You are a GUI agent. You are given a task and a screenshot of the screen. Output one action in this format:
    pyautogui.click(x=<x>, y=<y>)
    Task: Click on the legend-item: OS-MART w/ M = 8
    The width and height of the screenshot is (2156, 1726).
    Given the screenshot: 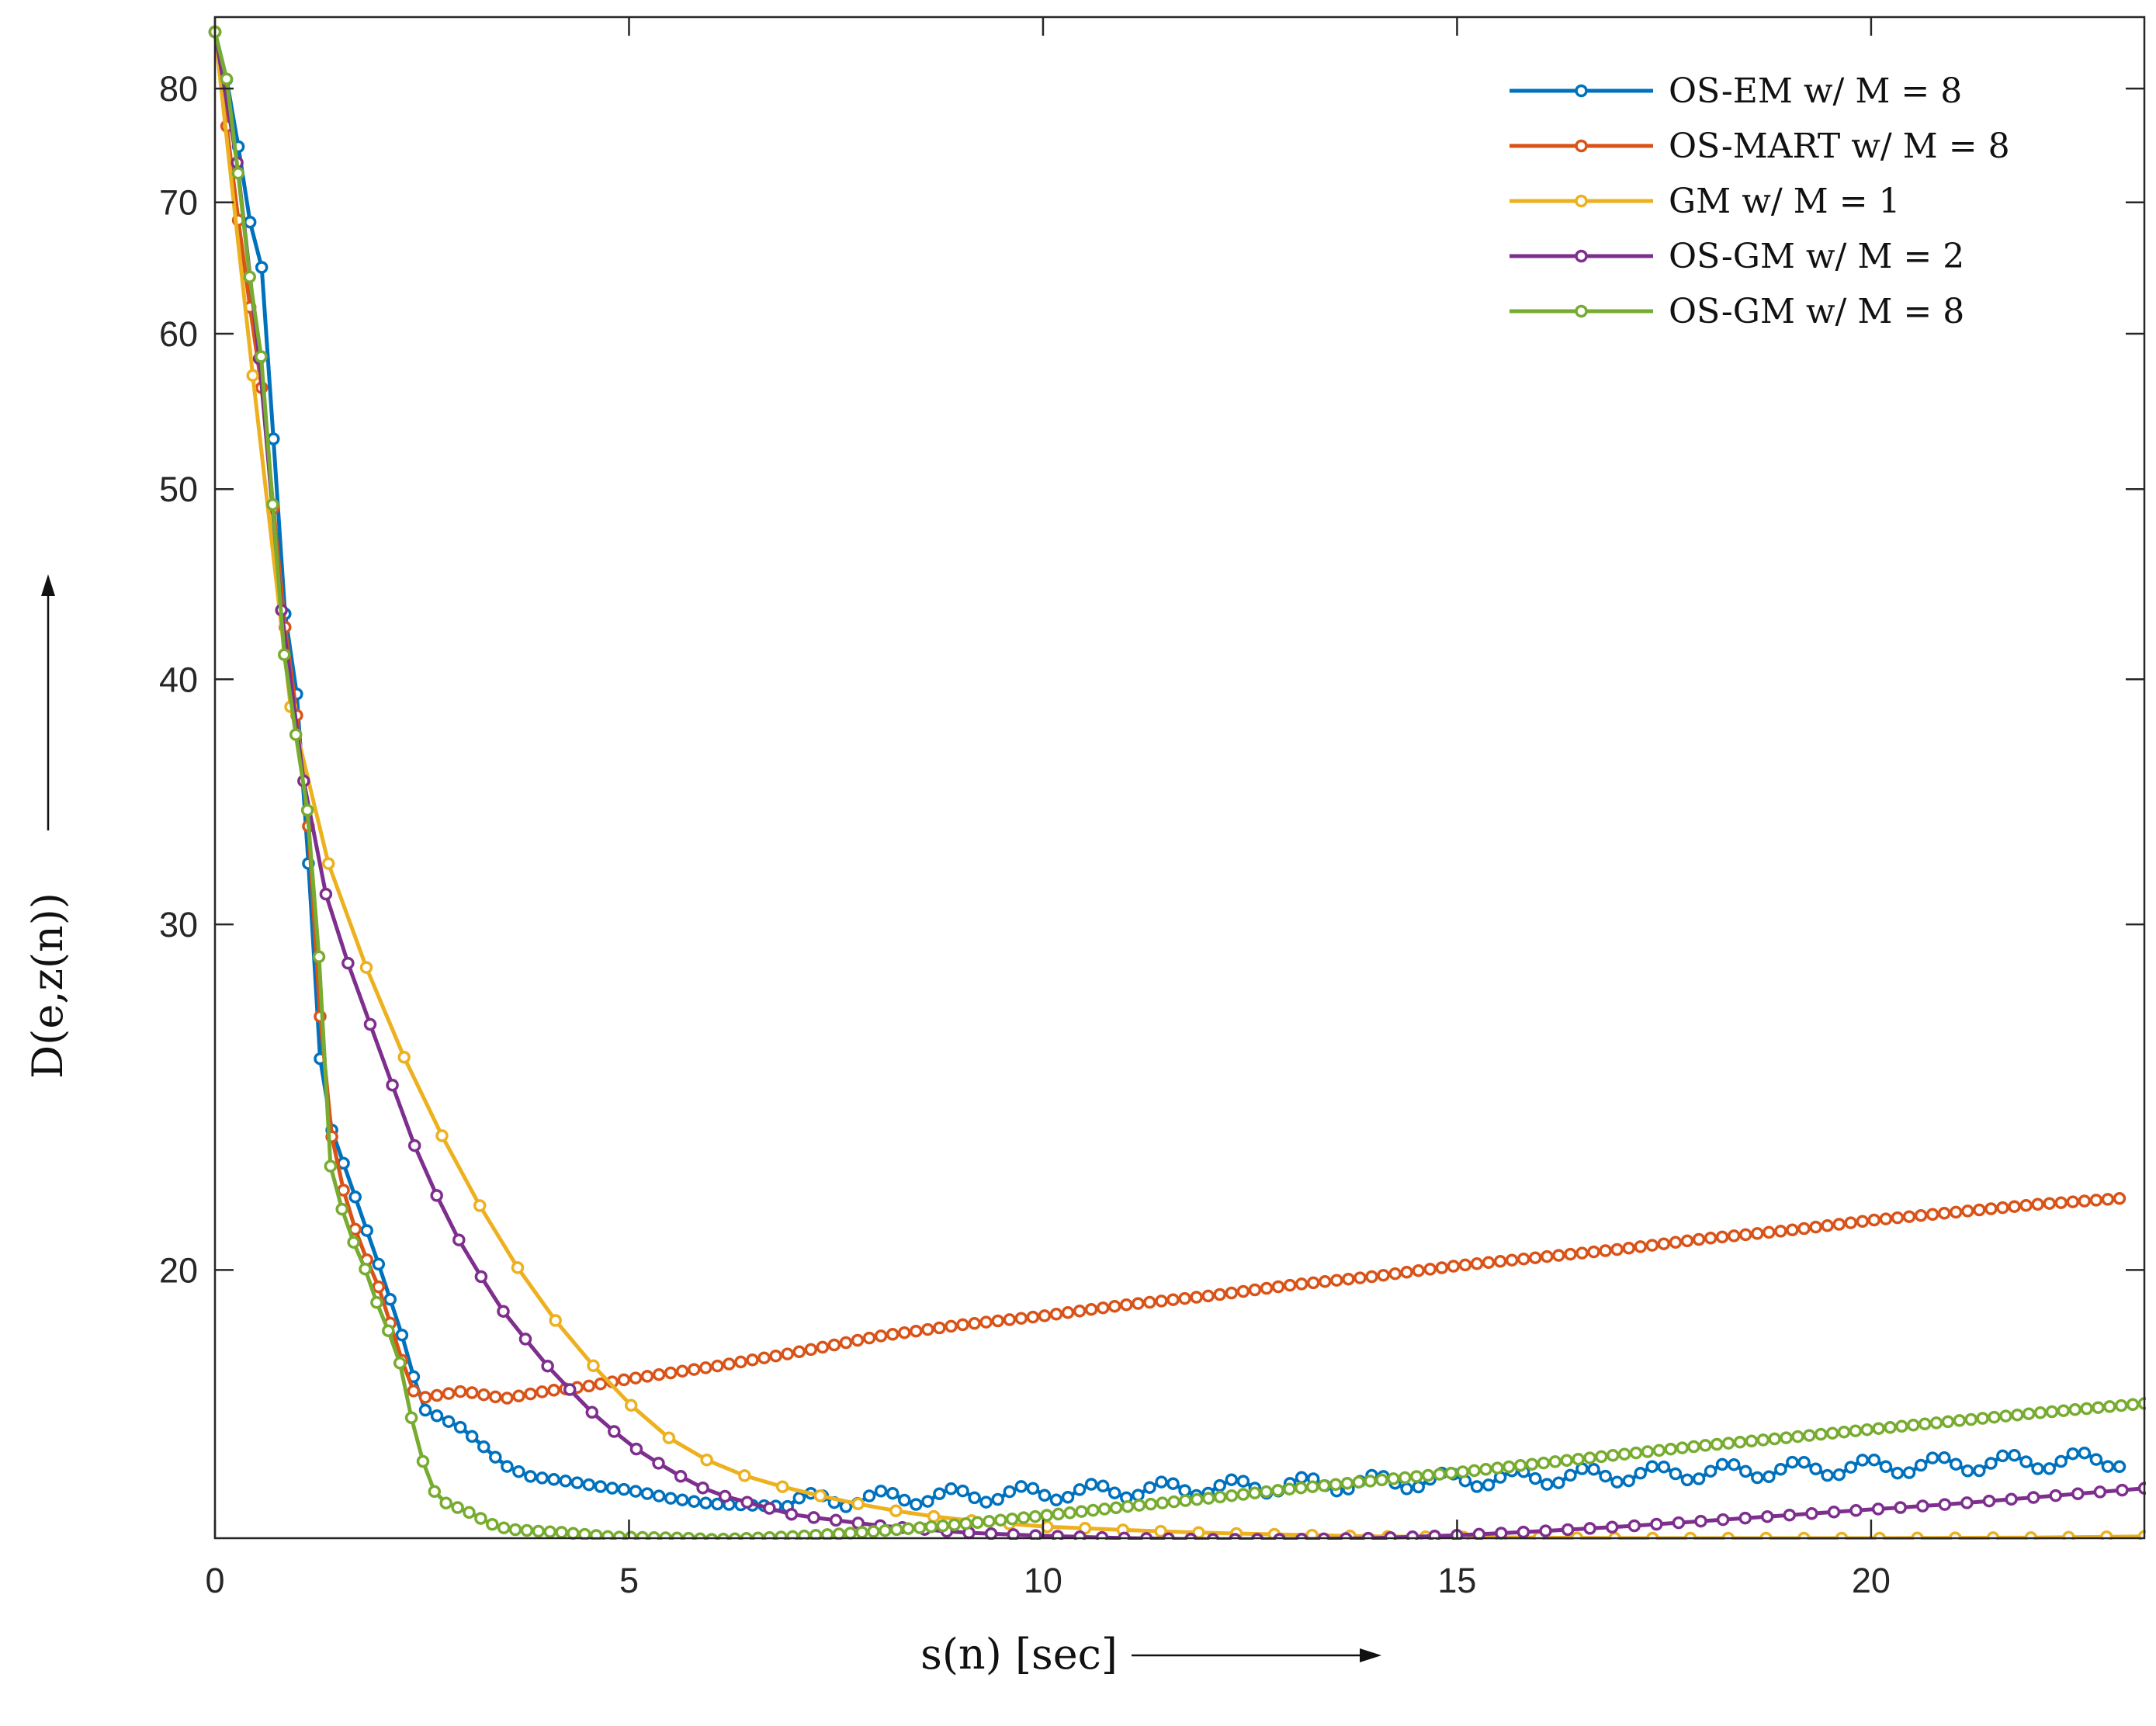 What is the action you would take?
    pyautogui.click(x=1760, y=146)
    